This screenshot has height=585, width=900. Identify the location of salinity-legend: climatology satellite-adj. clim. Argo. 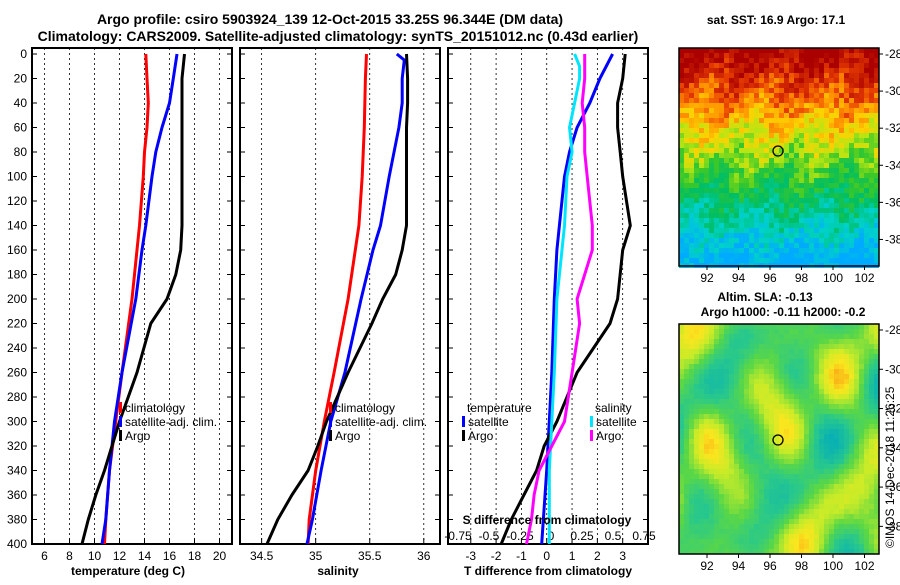
(378, 422).